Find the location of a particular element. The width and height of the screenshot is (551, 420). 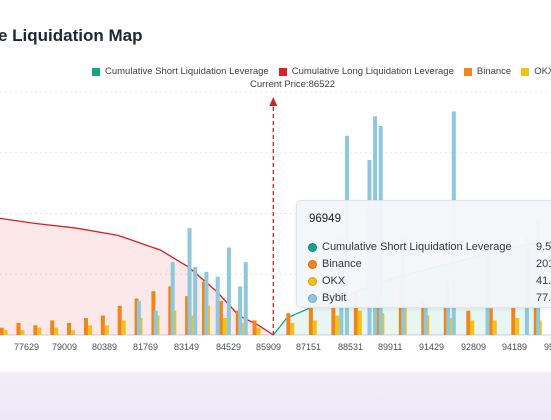

current-price-arrow is located at coordinates (273, 101).